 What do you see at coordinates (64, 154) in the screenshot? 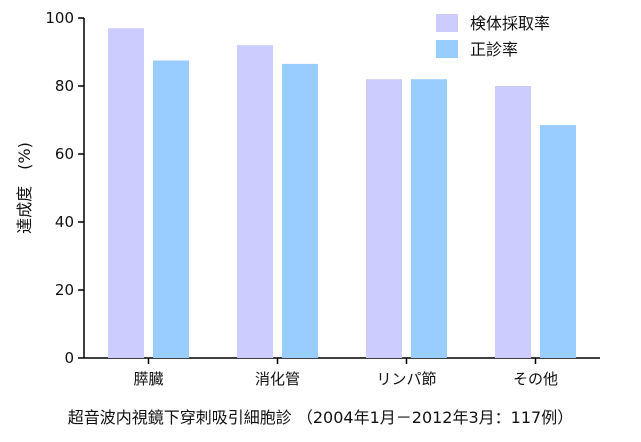
I see `y-tick-label: 60` at bounding box center [64, 154].